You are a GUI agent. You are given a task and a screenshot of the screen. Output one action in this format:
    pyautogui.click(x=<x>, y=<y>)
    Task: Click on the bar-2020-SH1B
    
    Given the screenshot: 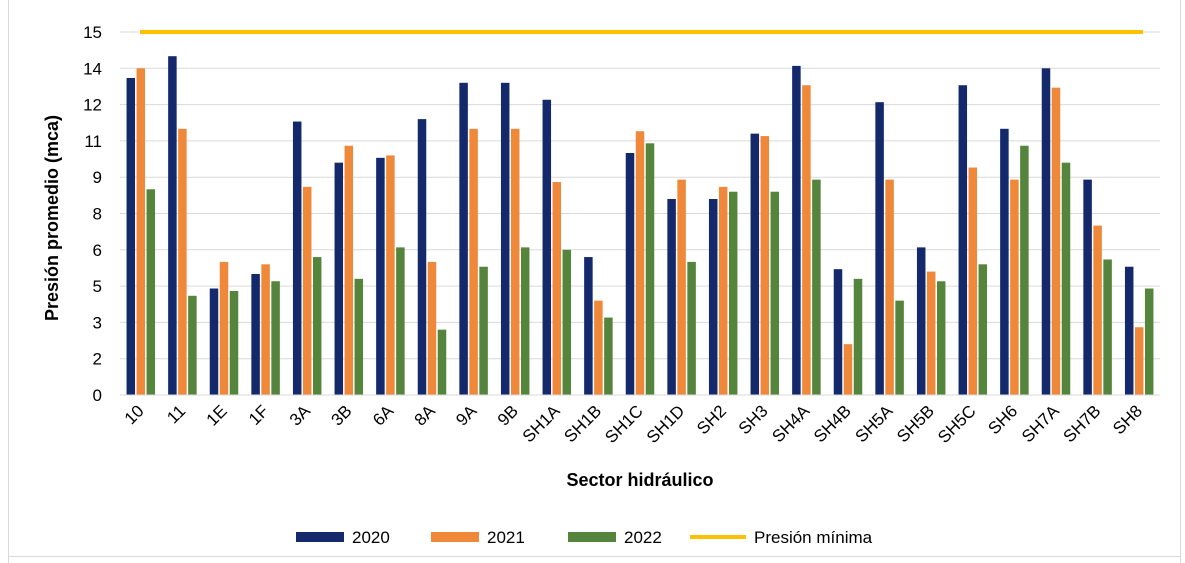 What is the action you would take?
    pyautogui.click(x=588, y=326)
    